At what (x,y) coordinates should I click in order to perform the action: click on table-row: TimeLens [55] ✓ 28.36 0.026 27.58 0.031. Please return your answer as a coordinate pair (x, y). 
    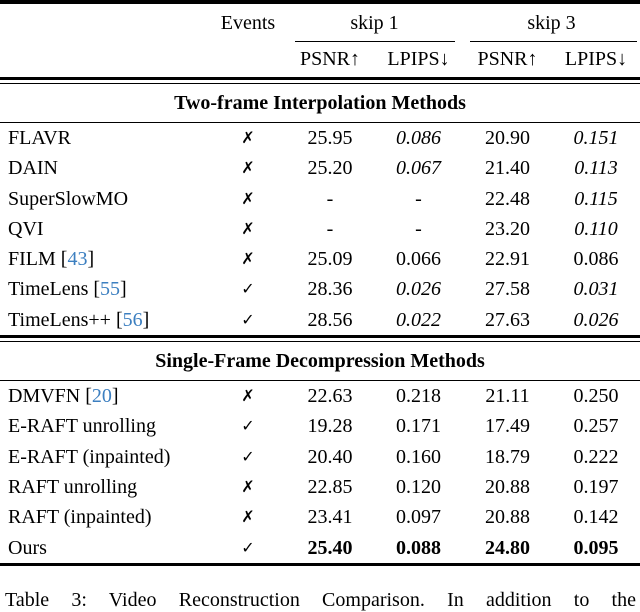
    Looking at the image, I should click on (320, 289).